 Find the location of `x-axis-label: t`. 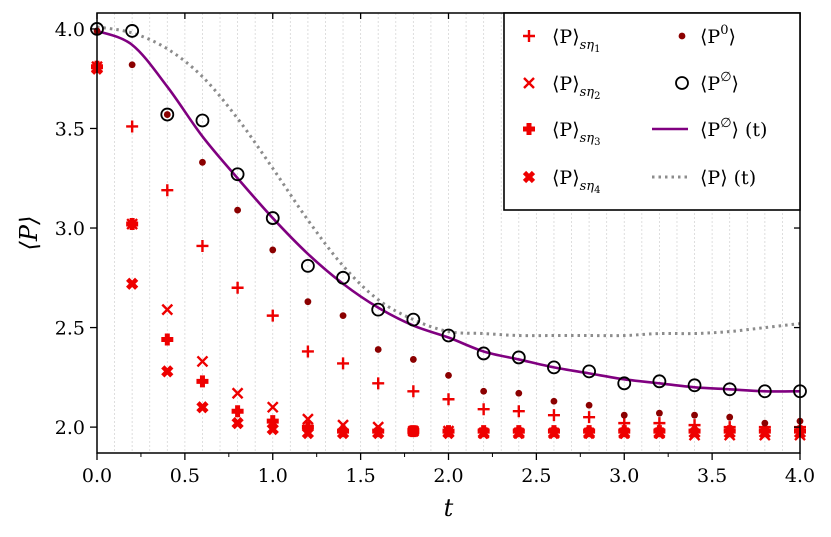

x-axis-label: t is located at coordinates (449, 508).